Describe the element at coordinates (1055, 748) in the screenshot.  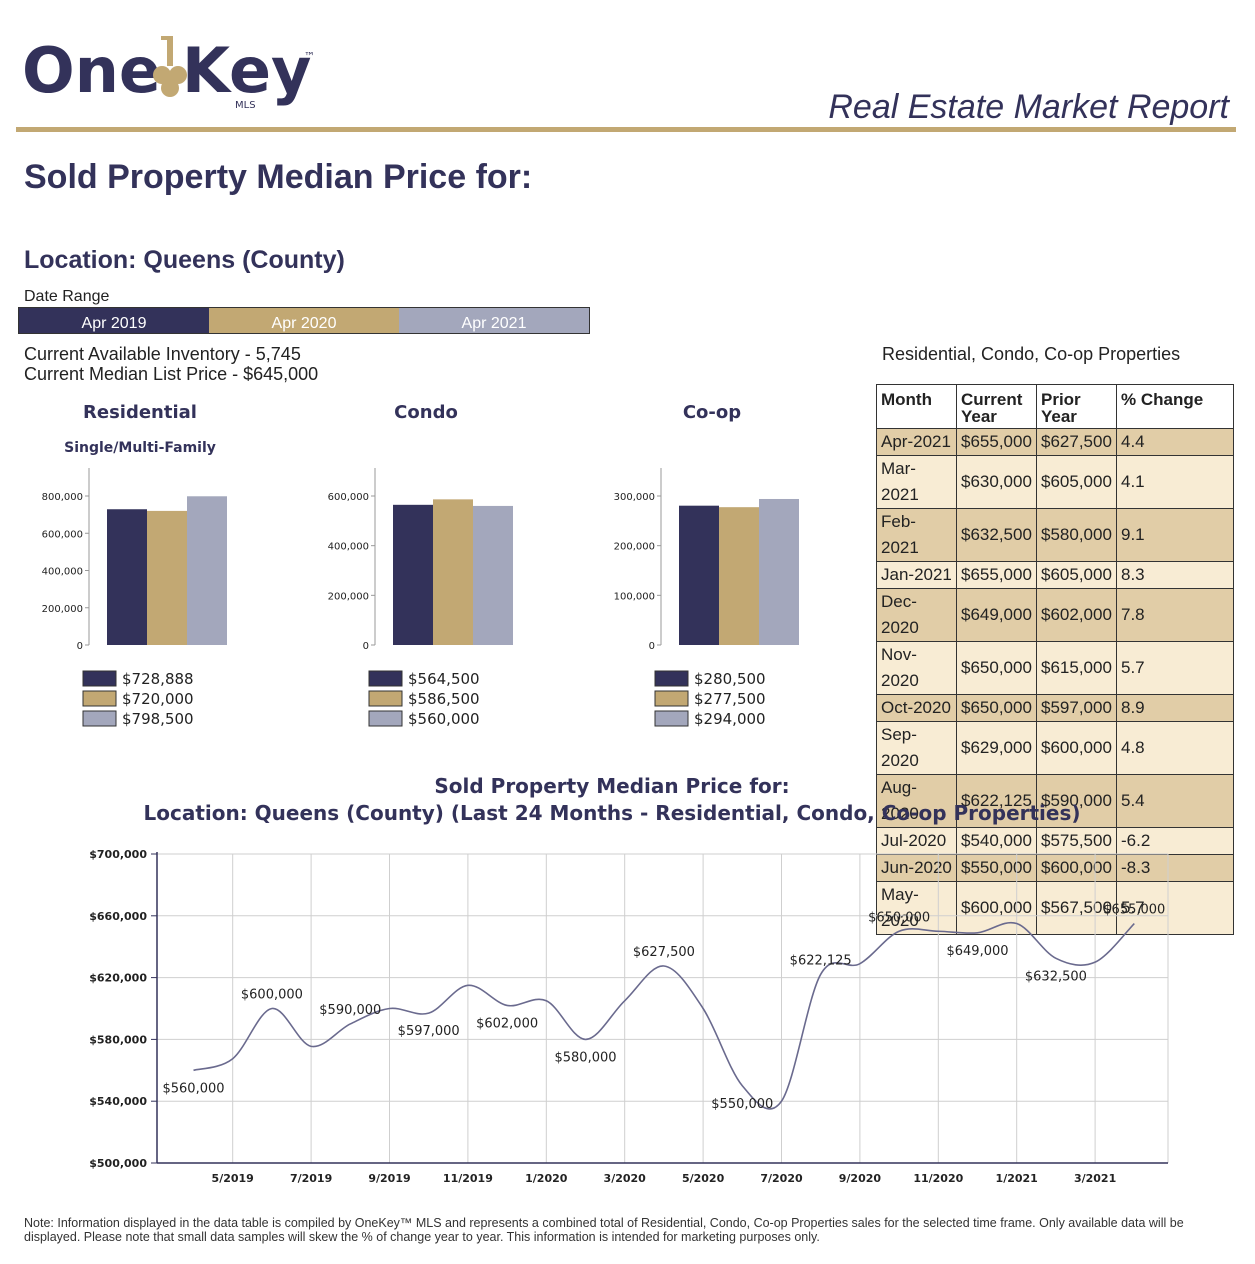
I see `table-row: Sep-2020 $629,000 $600,000 4.8` at that location.